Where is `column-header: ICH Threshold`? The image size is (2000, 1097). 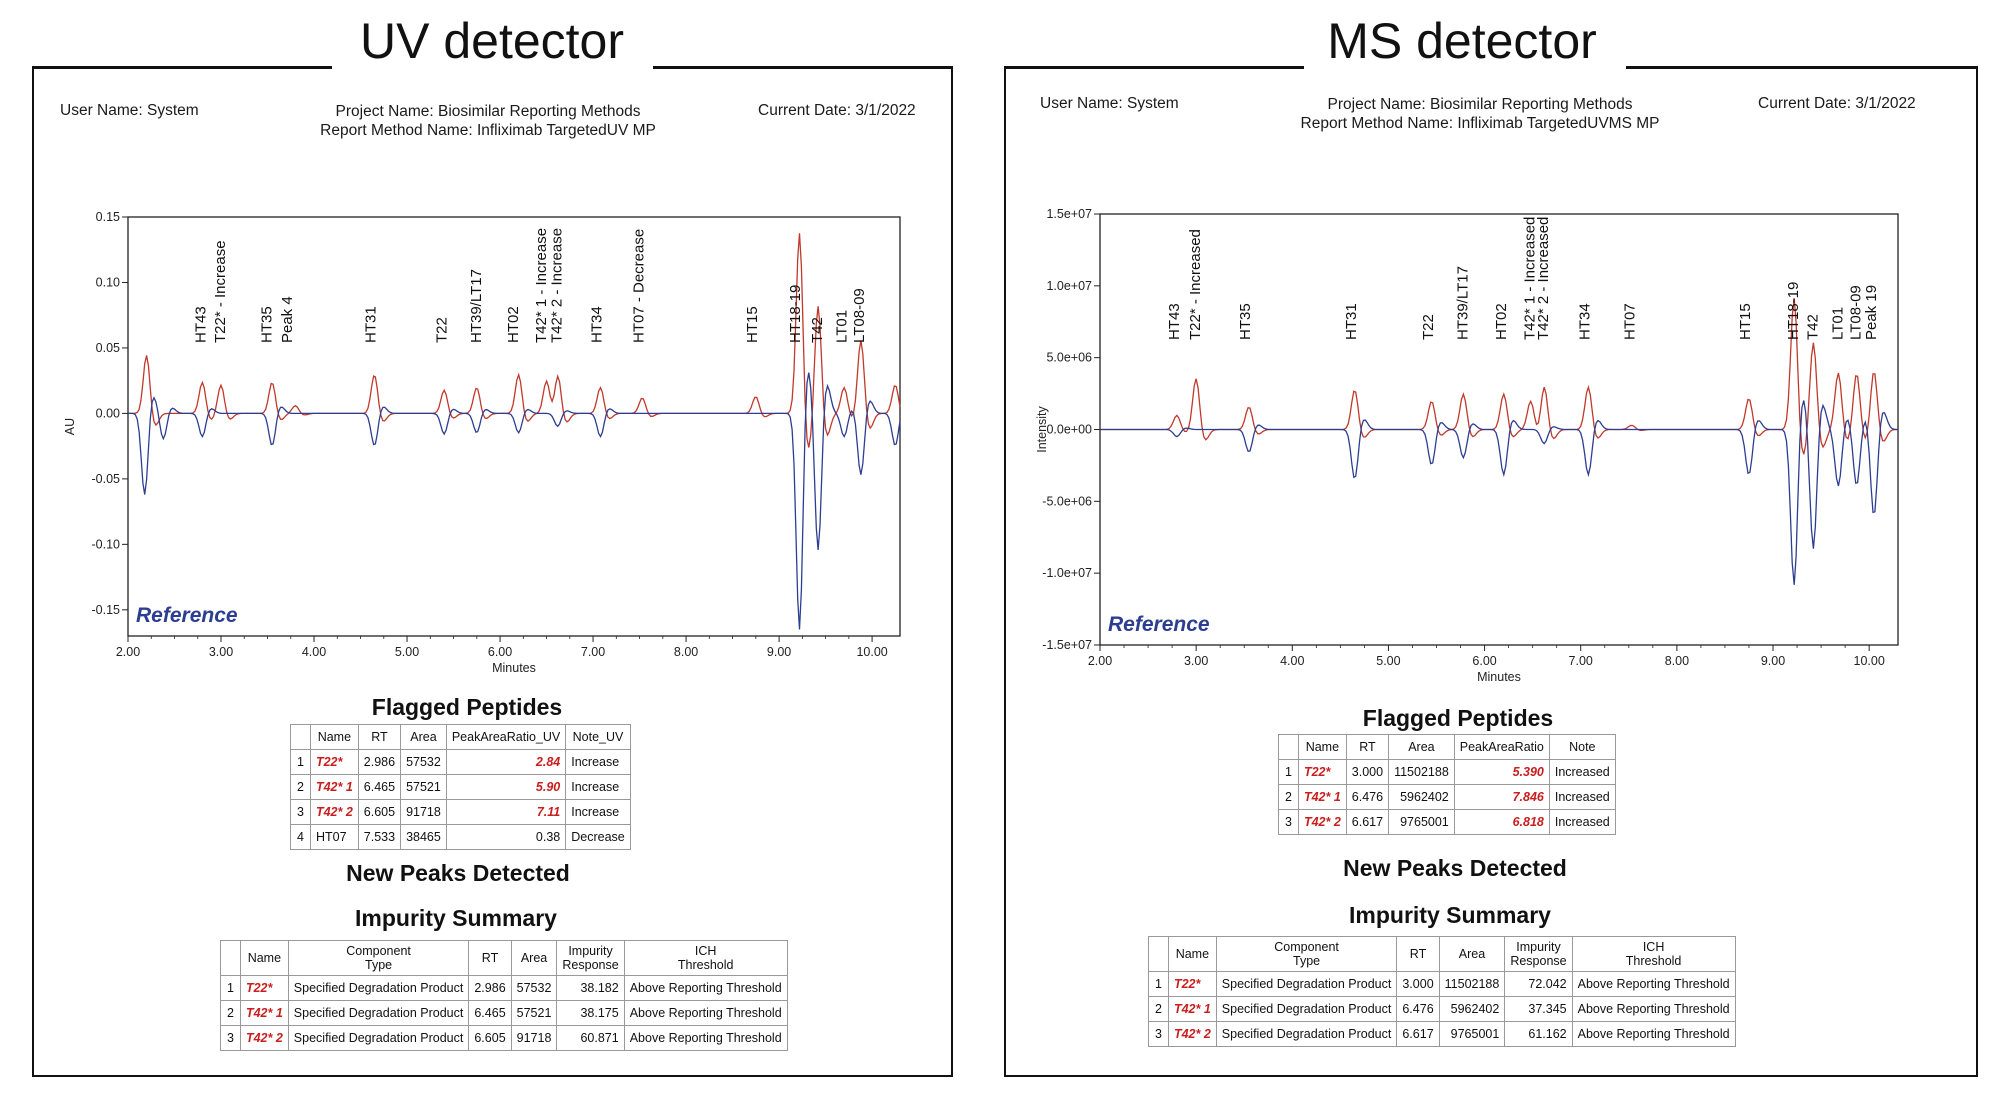
column-header: ICH Threshold is located at coordinates (705, 958).